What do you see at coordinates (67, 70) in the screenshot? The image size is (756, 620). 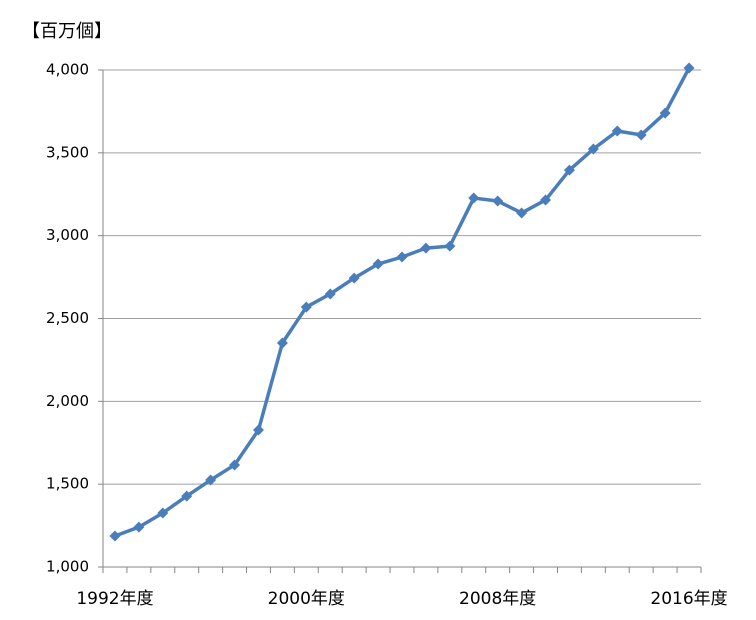 I see `y-tick-label: 4,000` at bounding box center [67, 70].